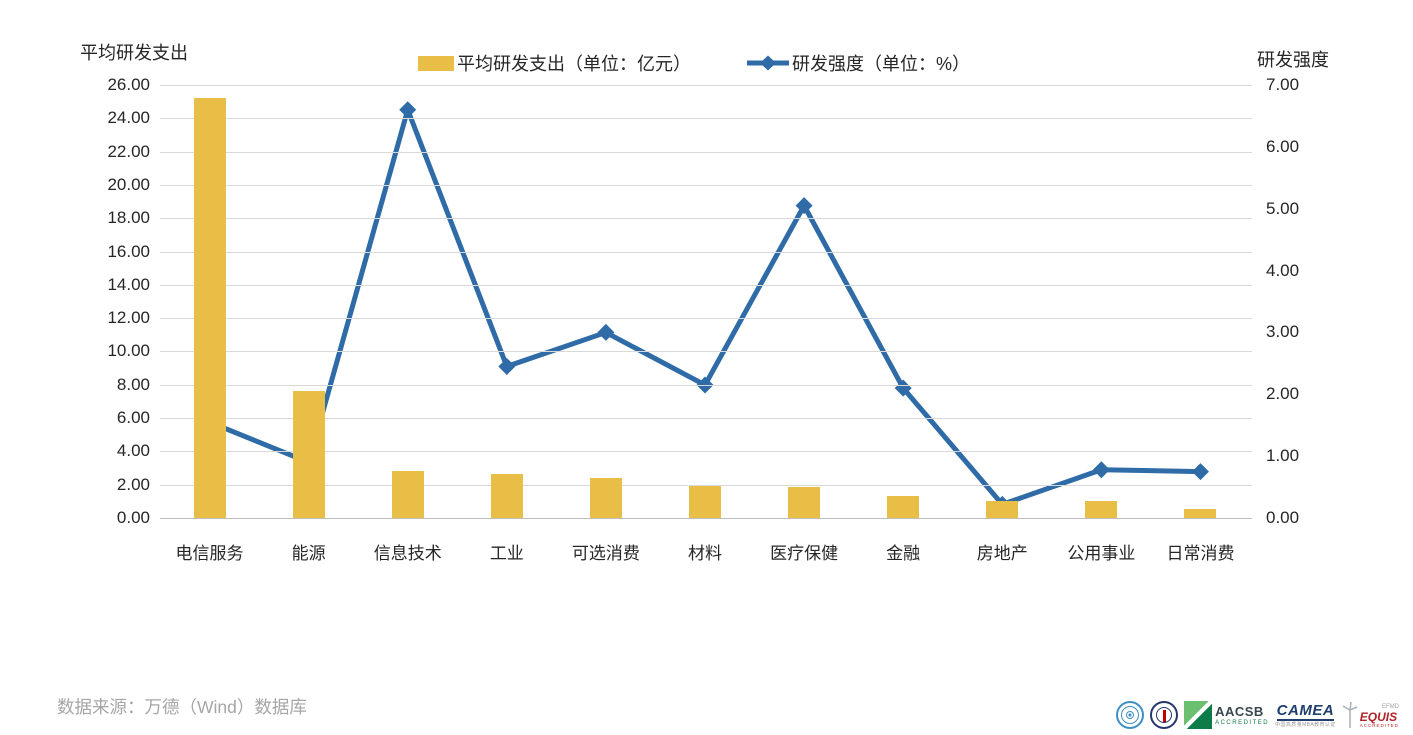  I want to click on right-axis-tick-label: 4.00, so click(1283, 270).